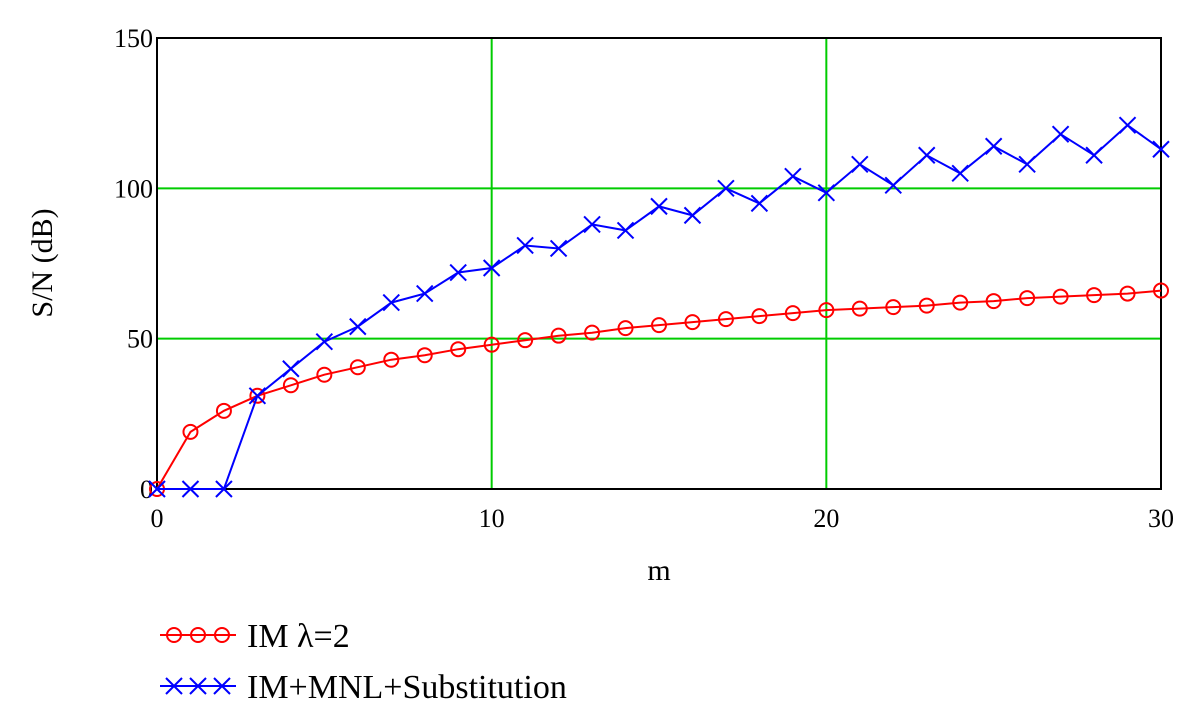  Describe the element at coordinates (298, 636) in the screenshot. I see `legend-label: IM λ=2` at that location.